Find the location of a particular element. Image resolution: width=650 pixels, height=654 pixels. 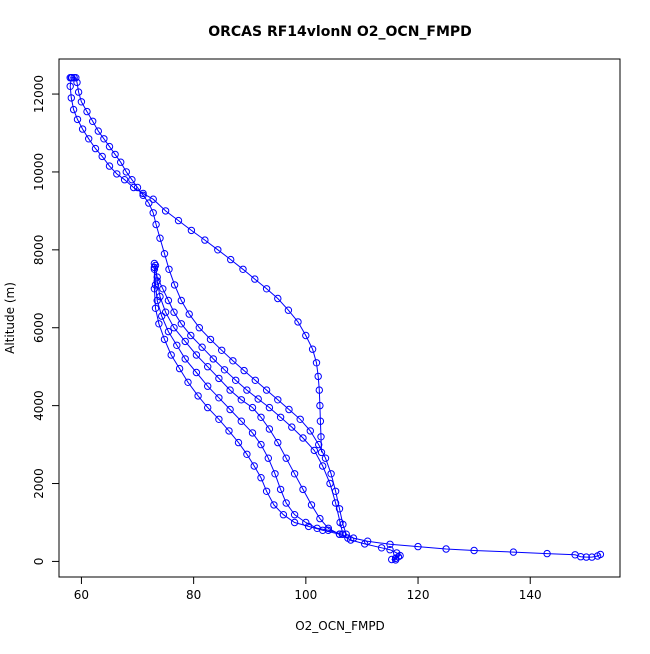

x-tick-label: 80 is located at coordinates (193, 595).